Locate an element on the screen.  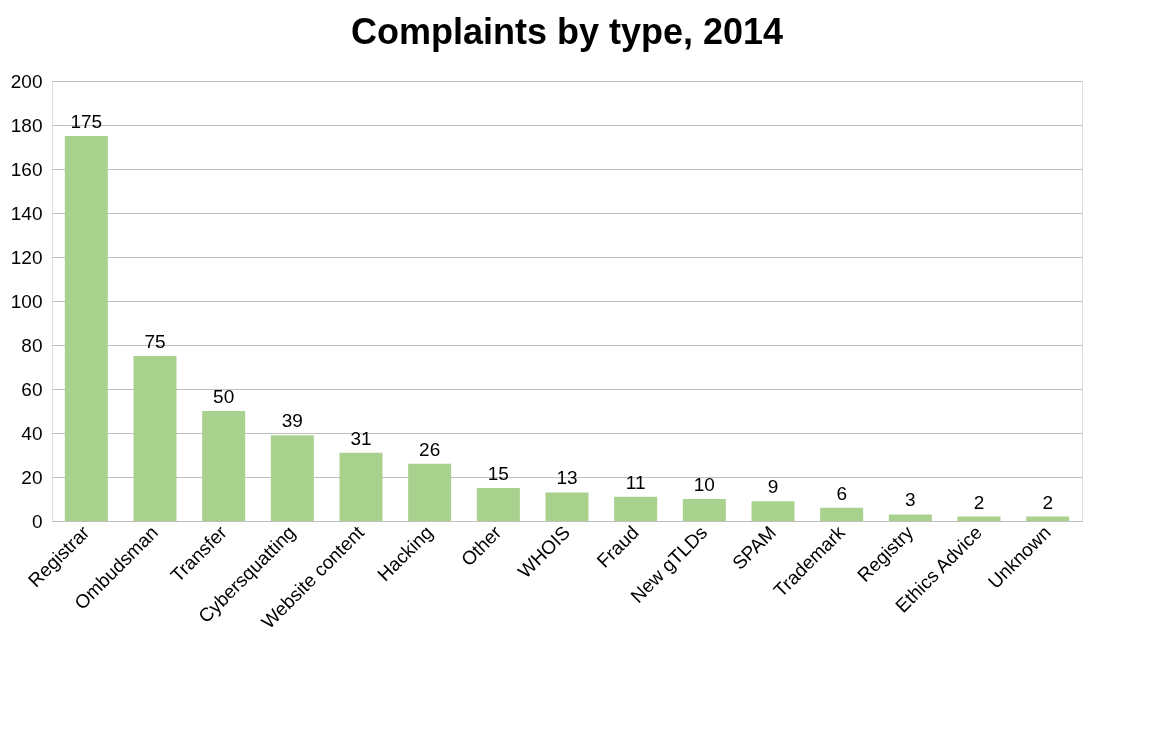
chart-title: Complaints by type, 2014 is located at coordinates (567, 31).